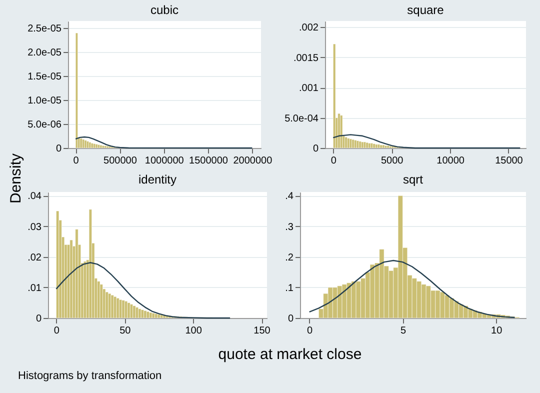  What do you see at coordinates (289, 258) in the screenshot?
I see `y-tick-label: .2` at bounding box center [289, 258].